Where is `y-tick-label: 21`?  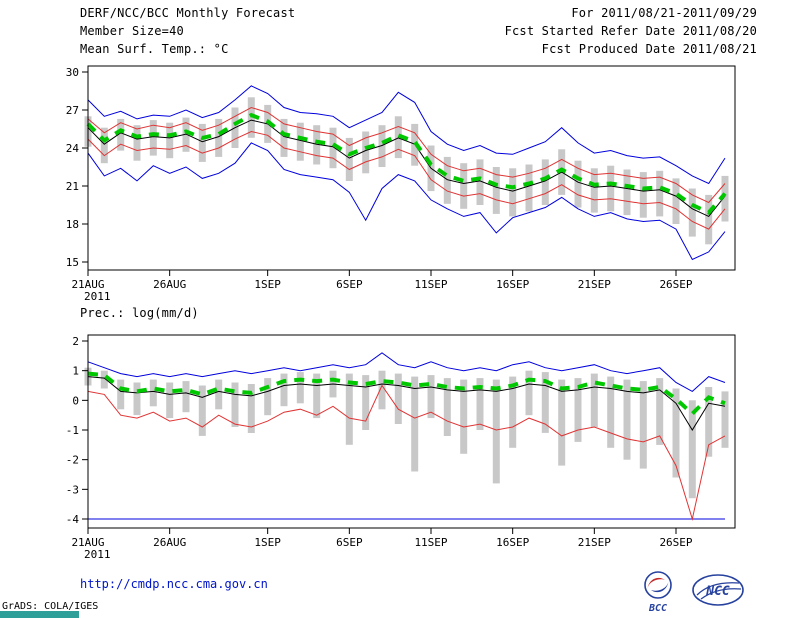
y-tick-label: 21 is located at coordinates (72, 186).